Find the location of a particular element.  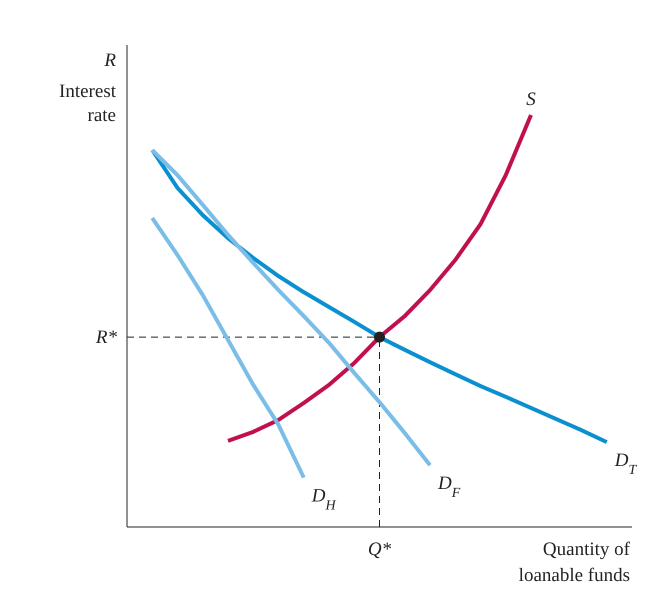

series-label: D$_{T}$ is located at coordinates (626, 464).